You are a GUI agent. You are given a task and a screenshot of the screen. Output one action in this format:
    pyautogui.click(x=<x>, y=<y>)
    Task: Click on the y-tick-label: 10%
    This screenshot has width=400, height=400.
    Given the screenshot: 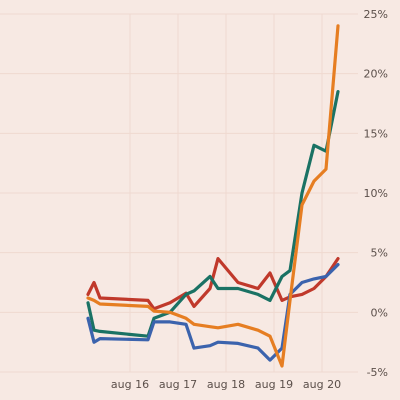 What is the action you would take?
    pyautogui.click(x=376, y=193)
    